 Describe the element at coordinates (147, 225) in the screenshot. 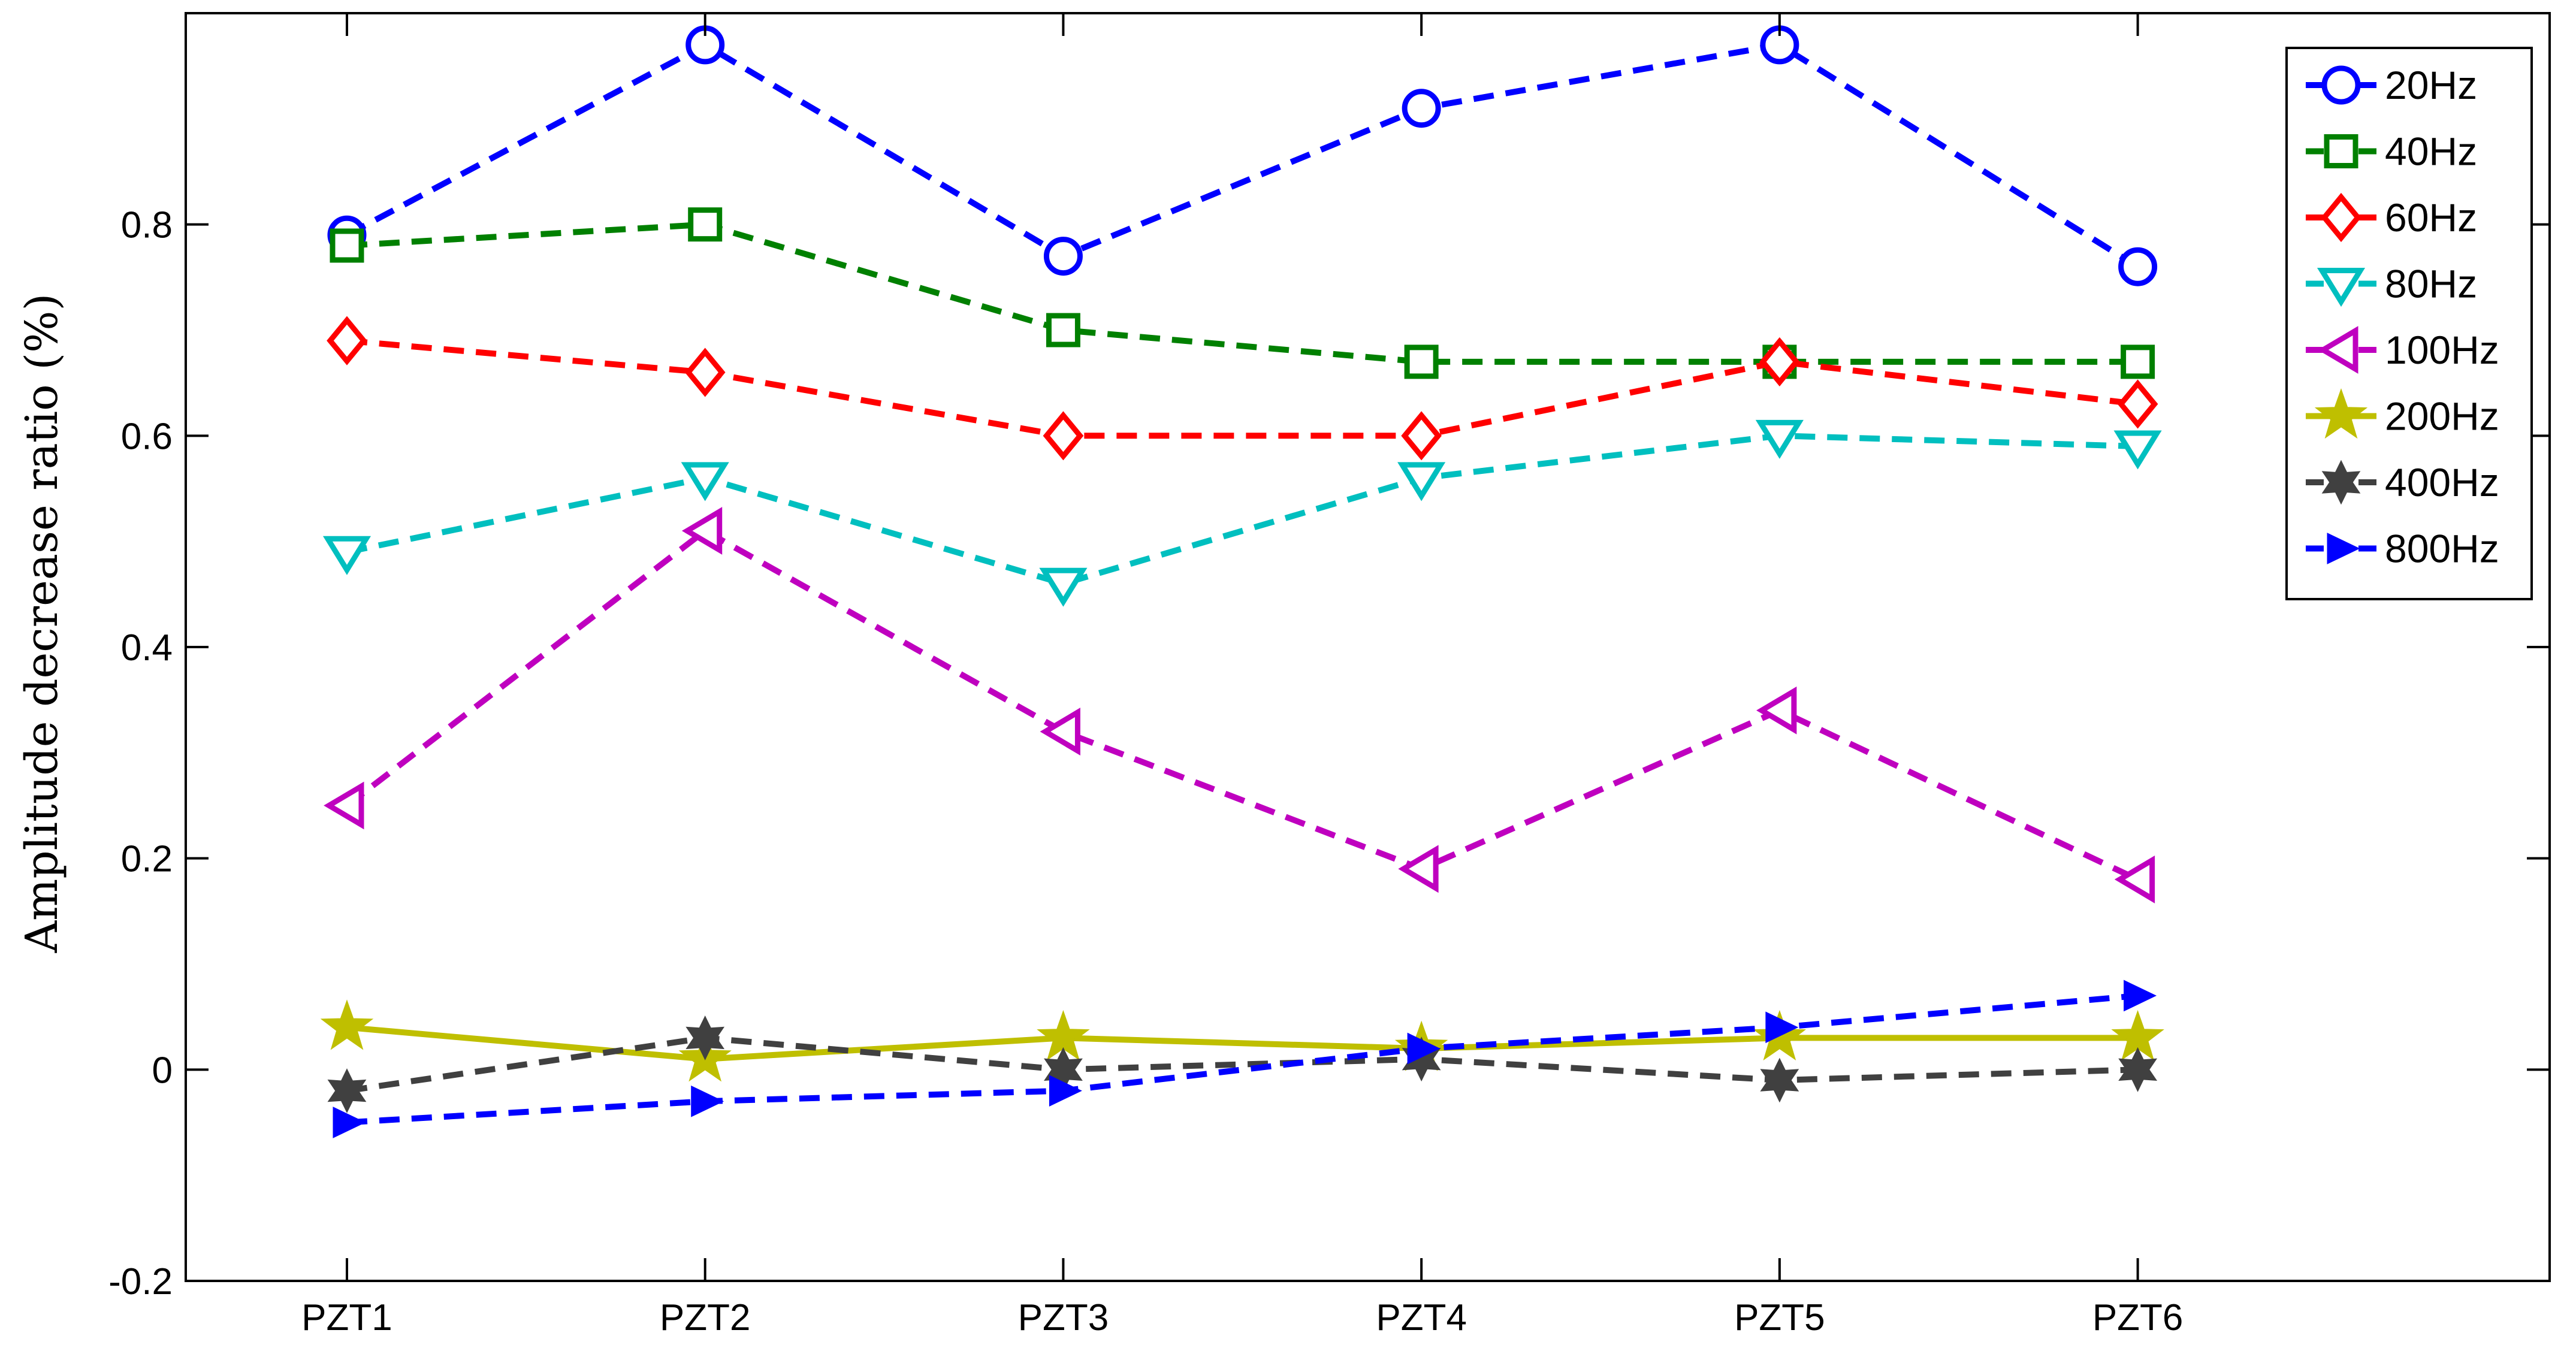

I see `y-tick-label: 0.8` at that location.